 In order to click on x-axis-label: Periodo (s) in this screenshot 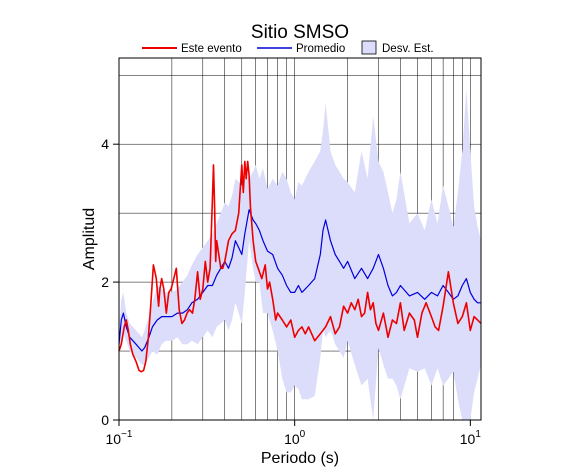, I will do `click(300, 458)`.